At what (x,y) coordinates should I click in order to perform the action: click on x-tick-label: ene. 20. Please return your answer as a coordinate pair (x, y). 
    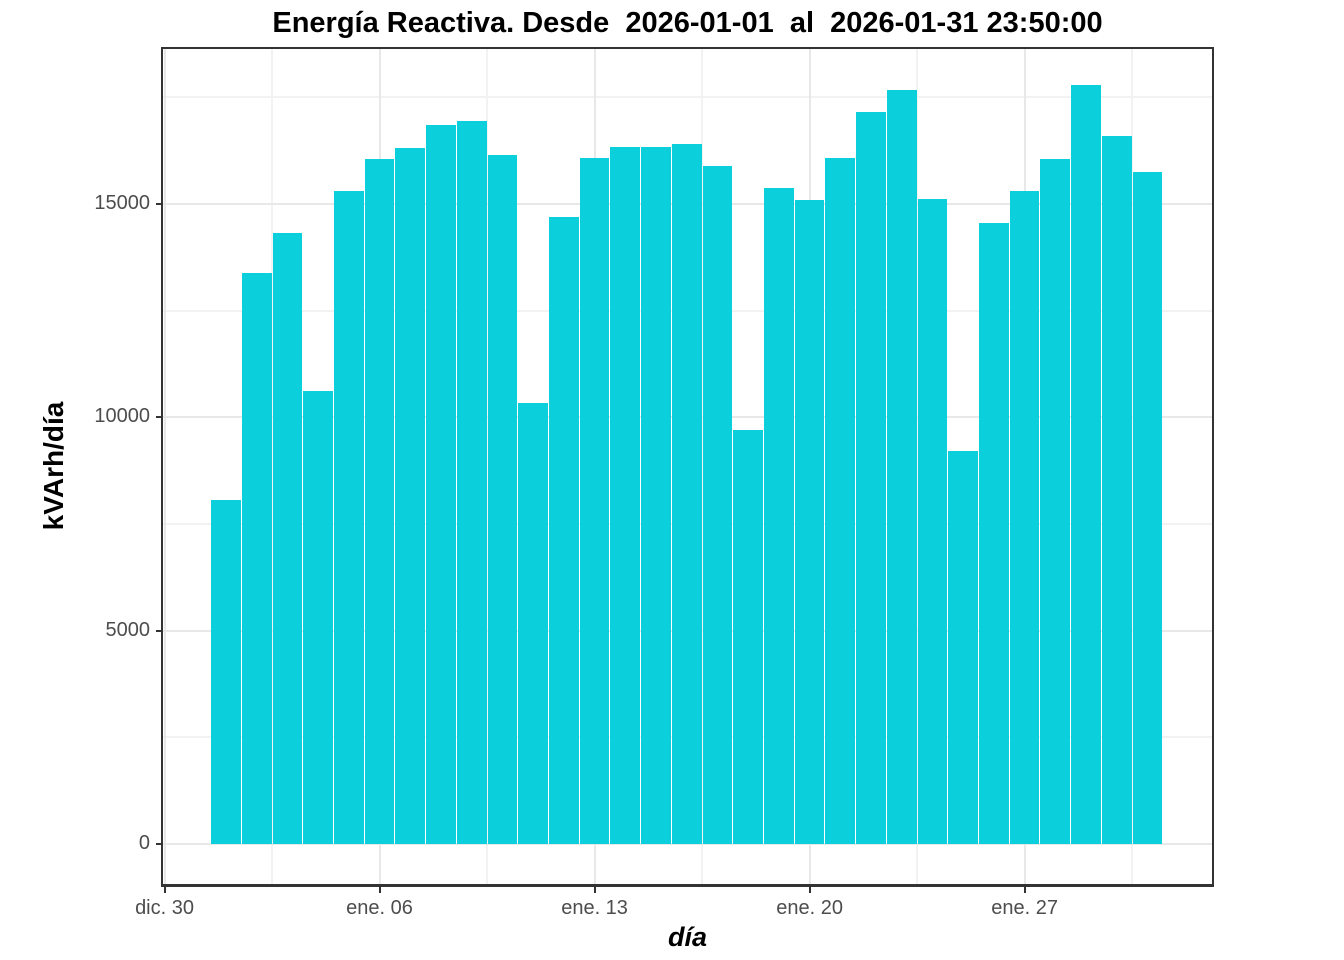
    Looking at the image, I should click on (809, 908).